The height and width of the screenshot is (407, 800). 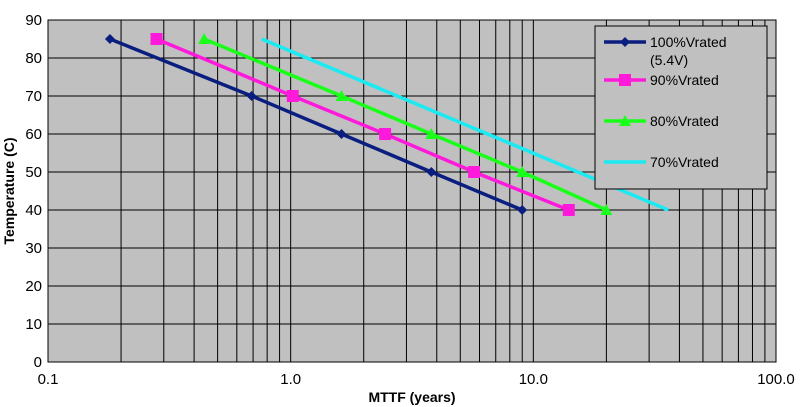 I want to click on x-axis-title: MTTF (years), so click(x=411, y=397).